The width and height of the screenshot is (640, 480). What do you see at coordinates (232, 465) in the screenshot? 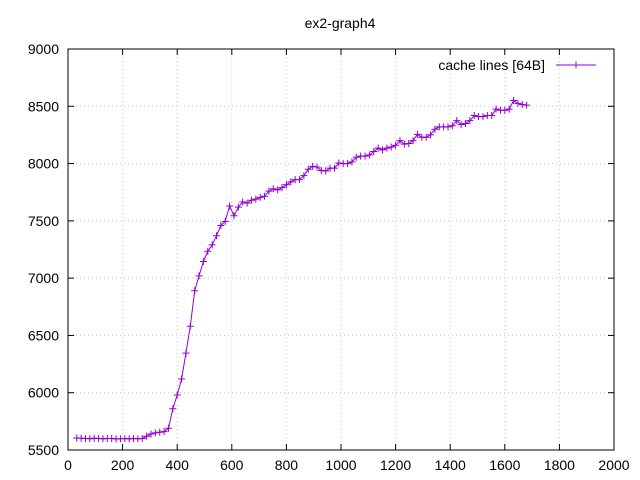
I see `x-tick-label: 600` at bounding box center [232, 465].